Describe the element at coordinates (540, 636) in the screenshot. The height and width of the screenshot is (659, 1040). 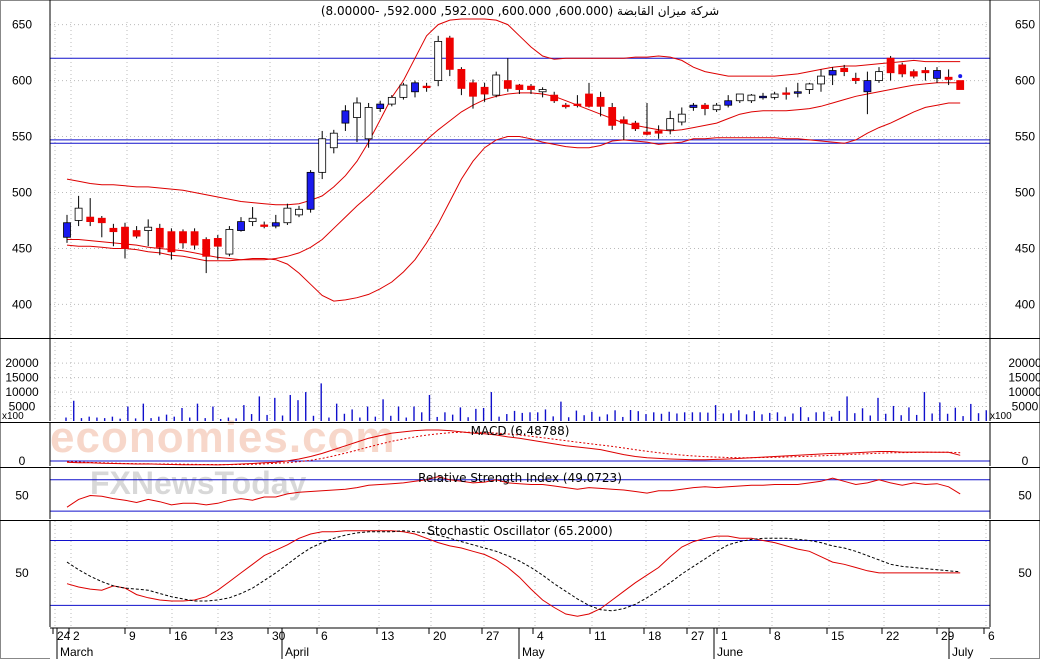
I see `x-day-label-10: 4` at that location.